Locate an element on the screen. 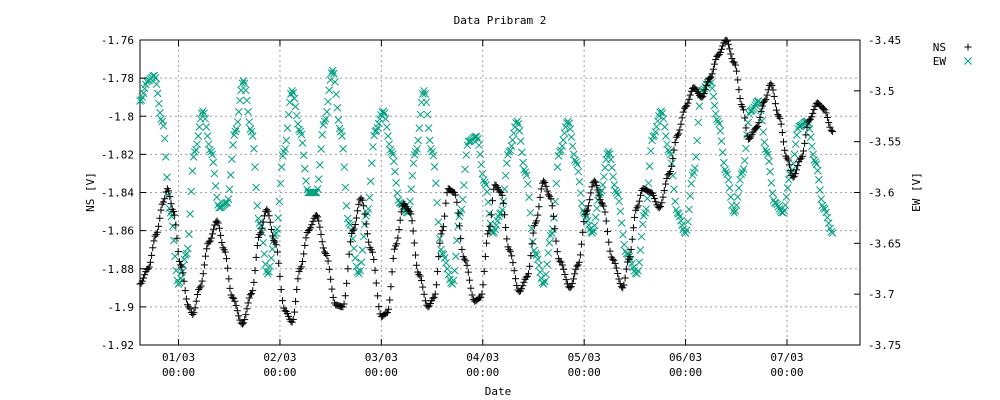 The width and height of the screenshot is (1000, 400). y2-tick-label: -3.6 is located at coordinates (881, 193).